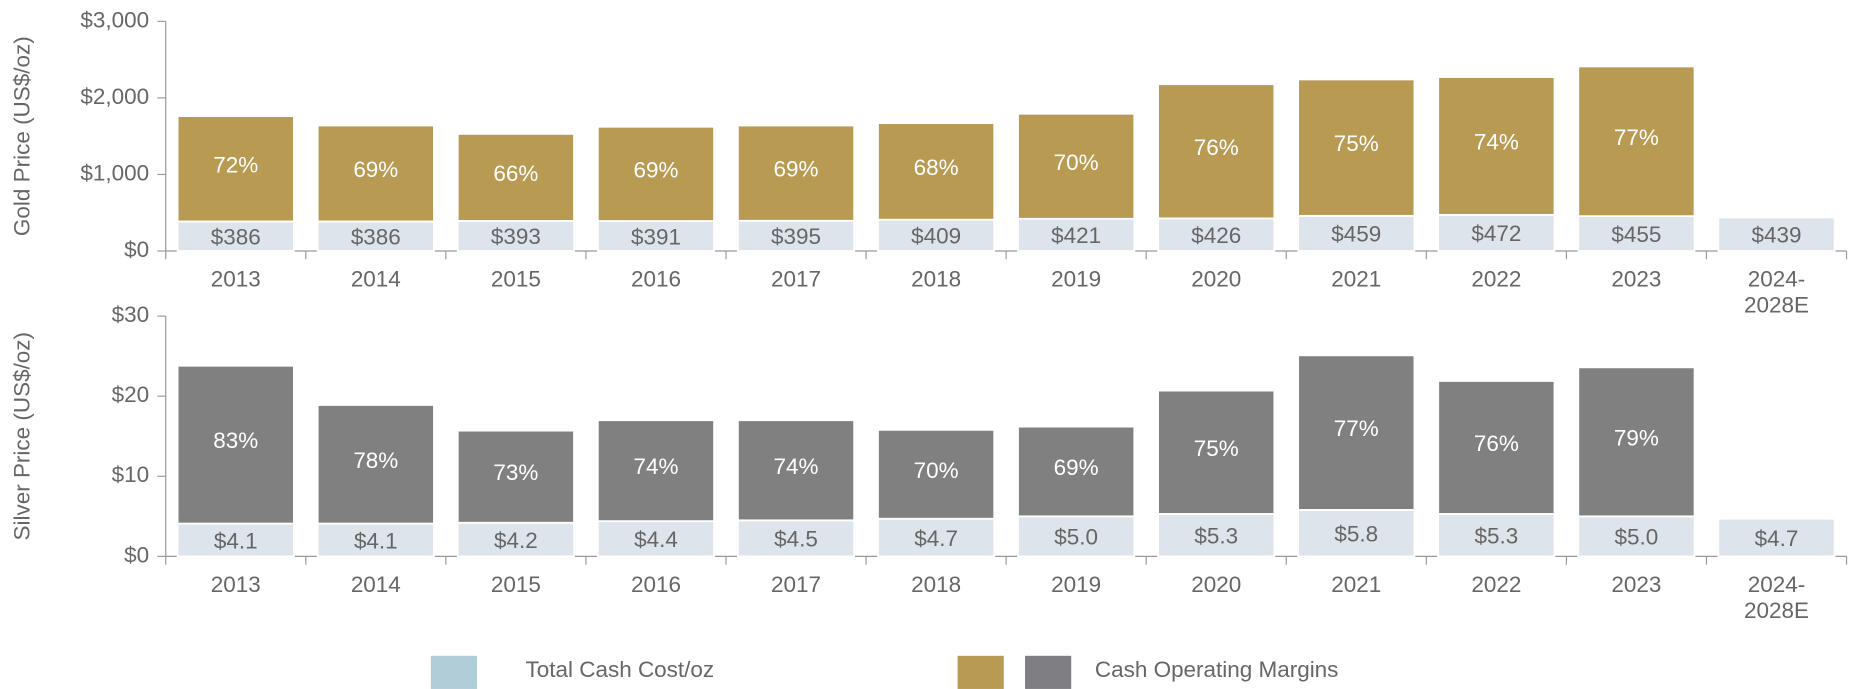 Image resolution: width=1856 pixels, height=689 pixels. I want to click on margin-label: 76%, so click(1216, 147).